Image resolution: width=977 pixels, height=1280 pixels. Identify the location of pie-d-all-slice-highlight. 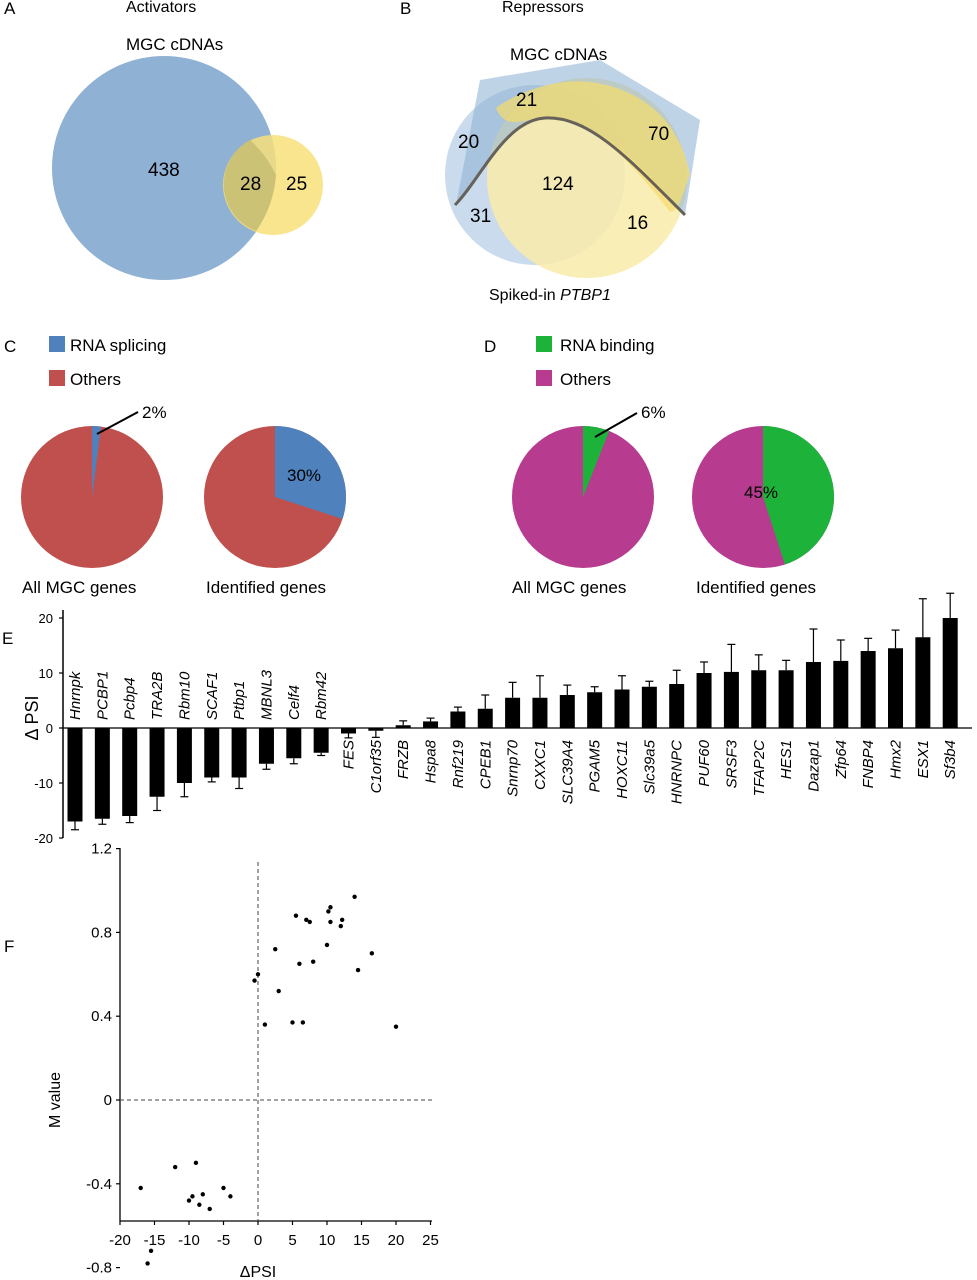
(596, 461).